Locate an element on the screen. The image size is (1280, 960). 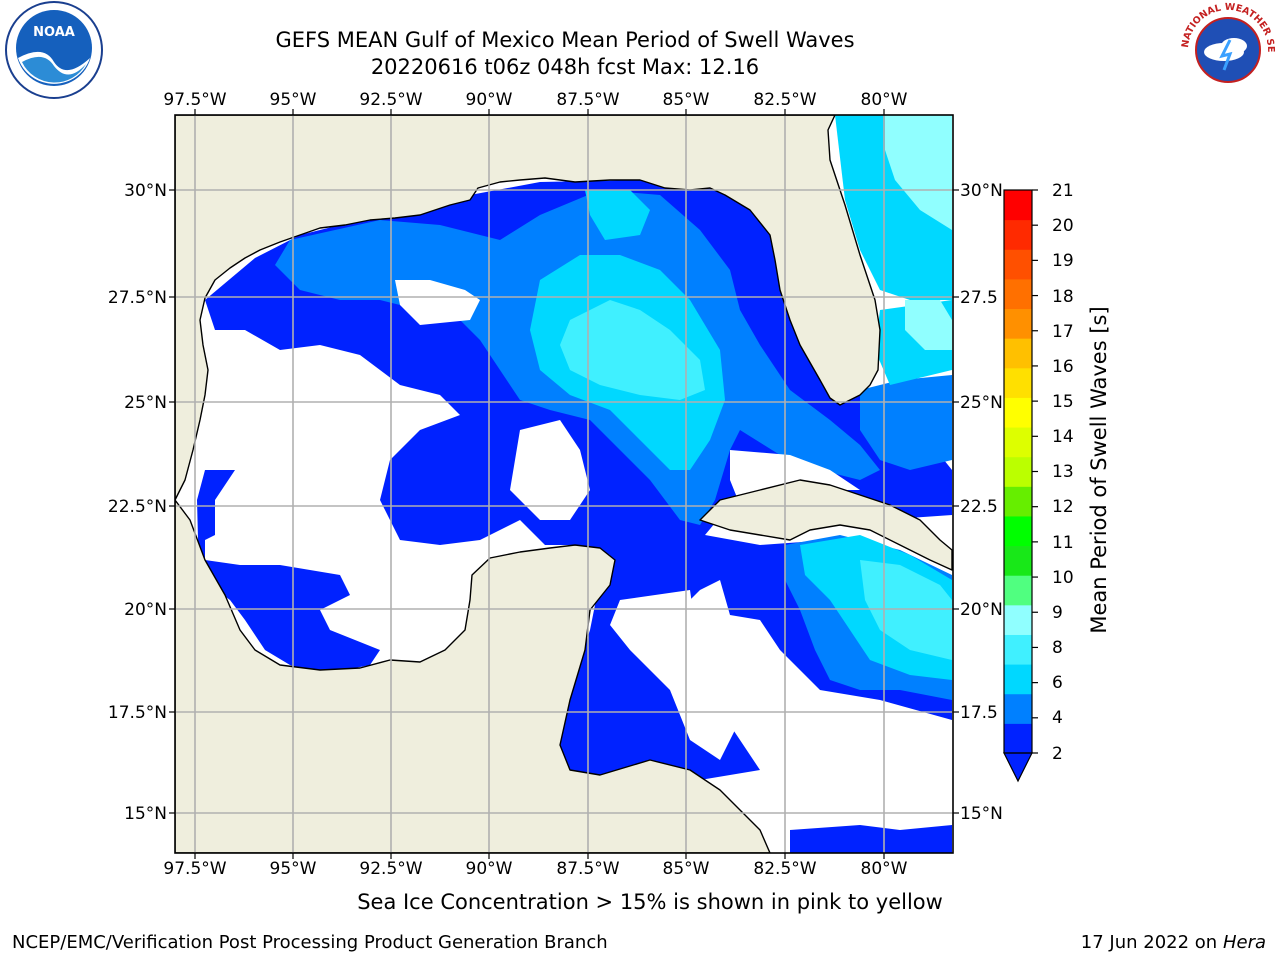
swell-band-8-9s-caribbean is located at coordinates (906, 610).